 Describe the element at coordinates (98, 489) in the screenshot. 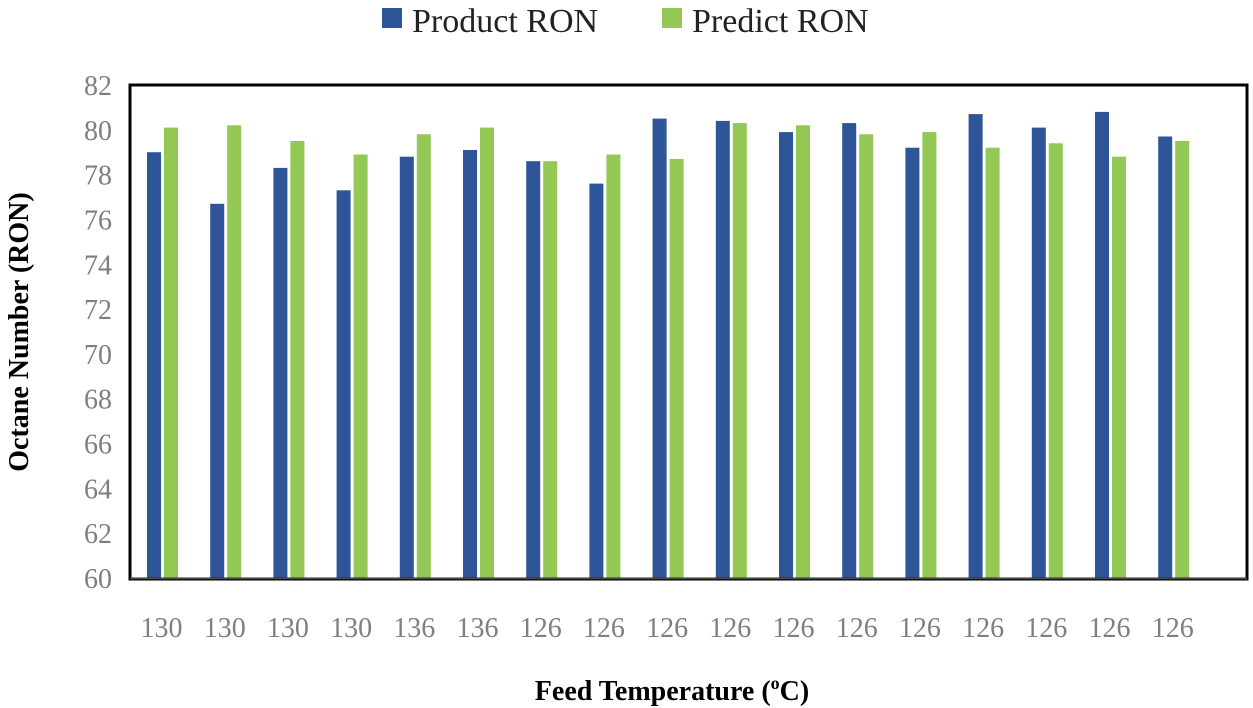

I see `y-tick-label: 64` at that location.